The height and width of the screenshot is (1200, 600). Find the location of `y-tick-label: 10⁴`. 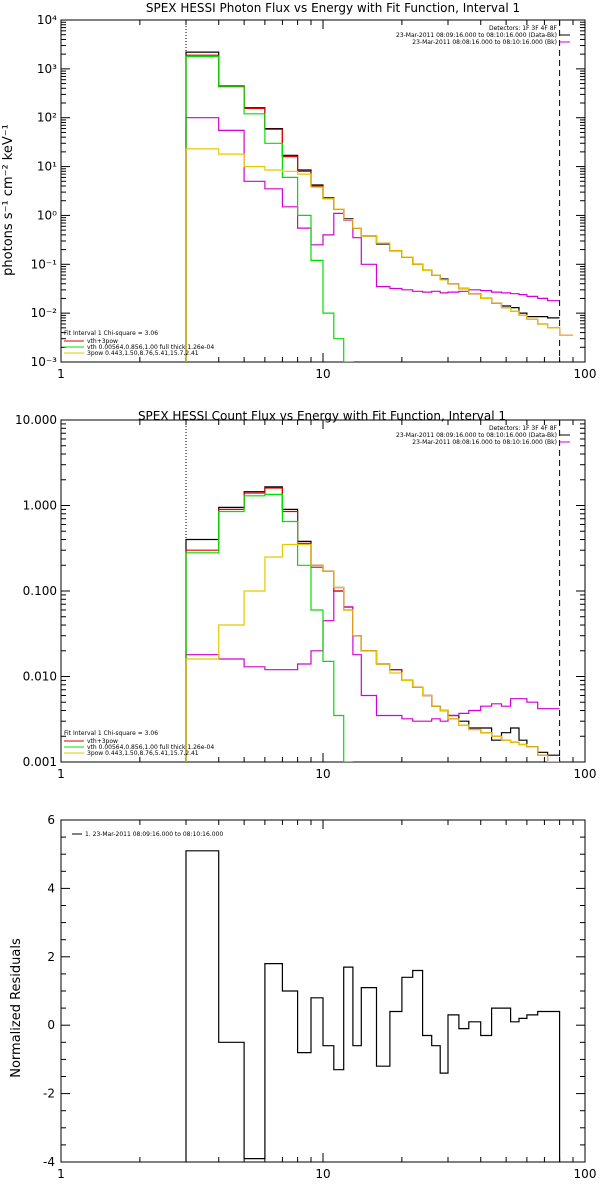

y-tick-label: 10⁴ is located at coordinates (47, 20).